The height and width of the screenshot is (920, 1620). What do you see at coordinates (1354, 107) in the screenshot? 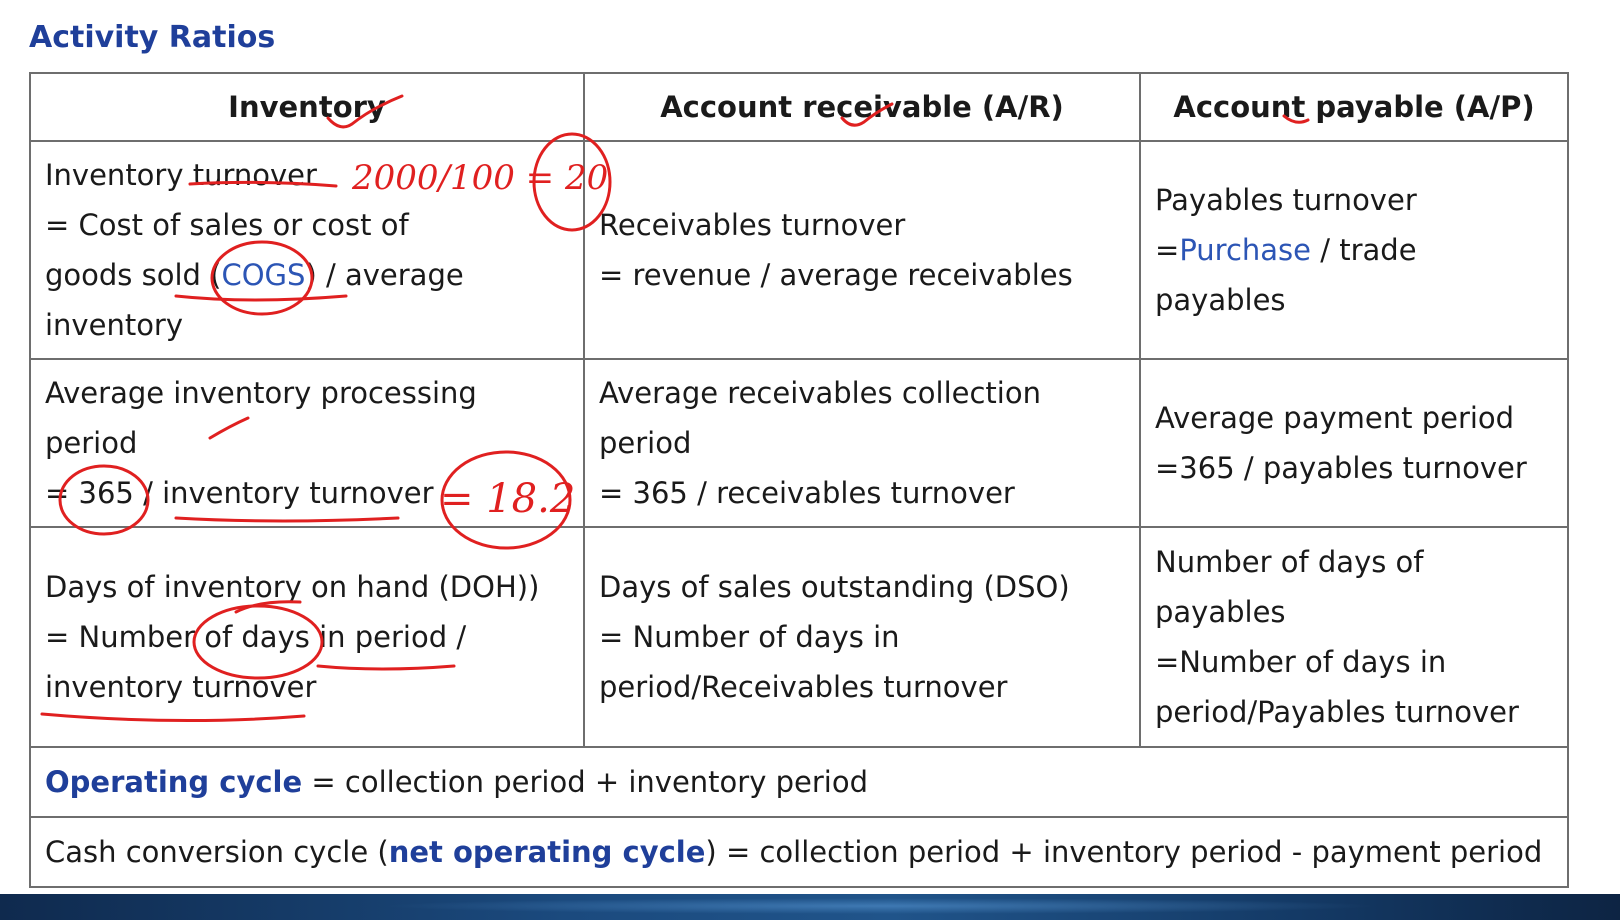
I see `header-payable: Account payable (A/P)` at bounding box center [1354, 107].